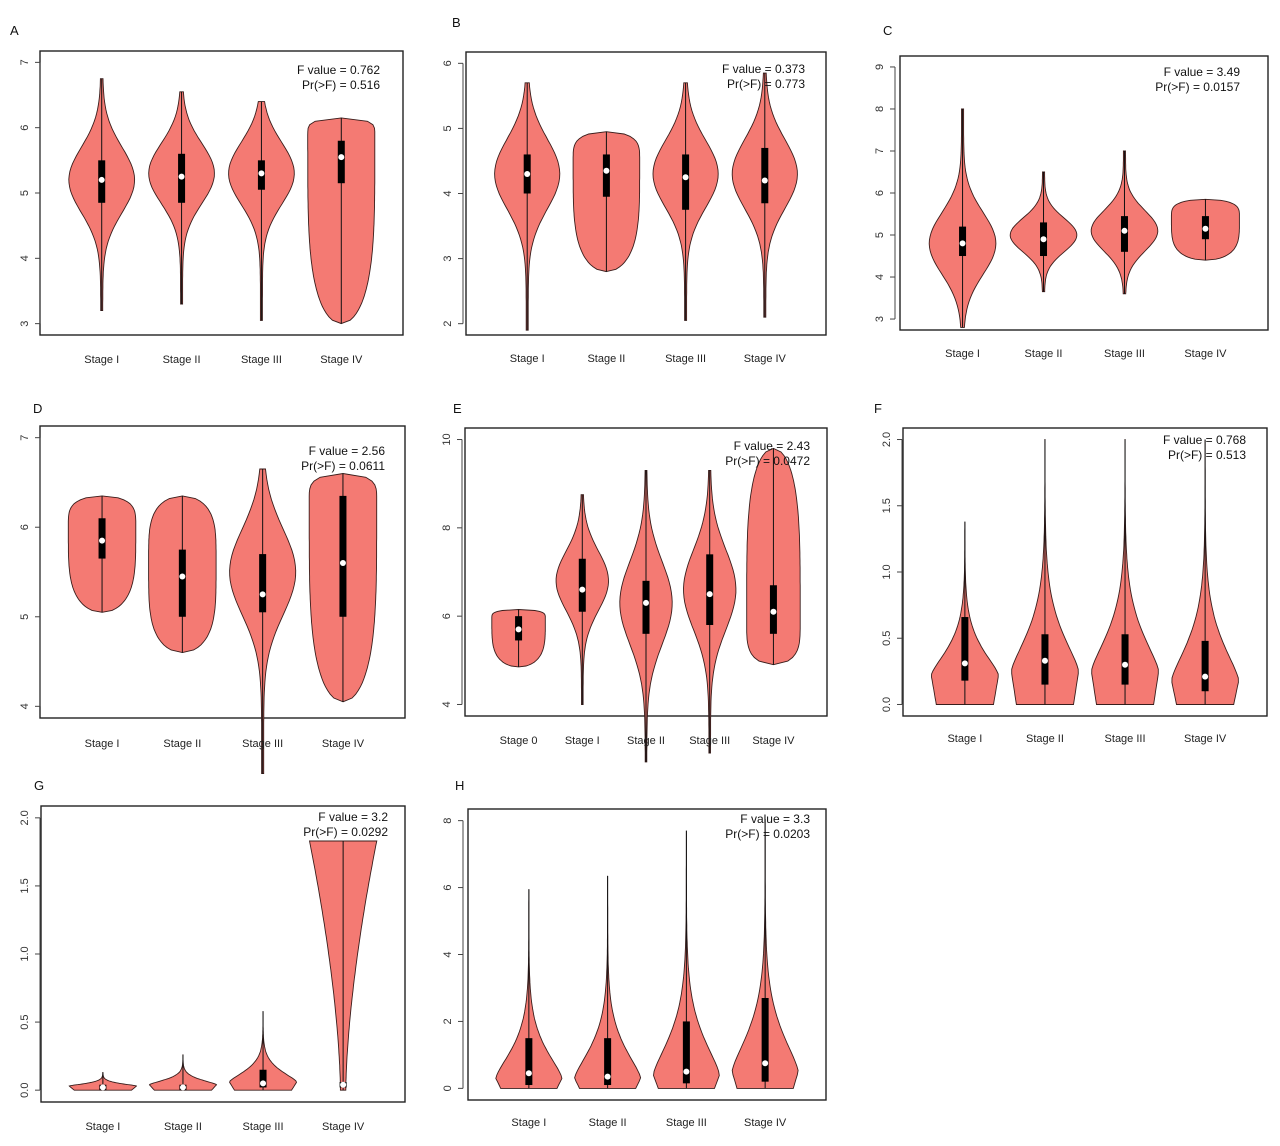 The image size is (1280, 1146). Describe the element at coordinates (14, 30) in the screenshot. I see `panel-letter: A` at that location.